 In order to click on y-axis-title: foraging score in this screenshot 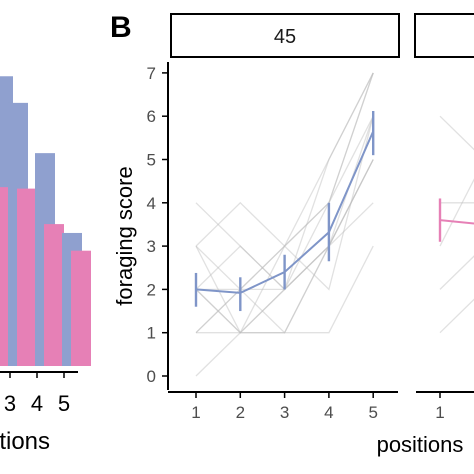, I will do `click(124, 235)`.